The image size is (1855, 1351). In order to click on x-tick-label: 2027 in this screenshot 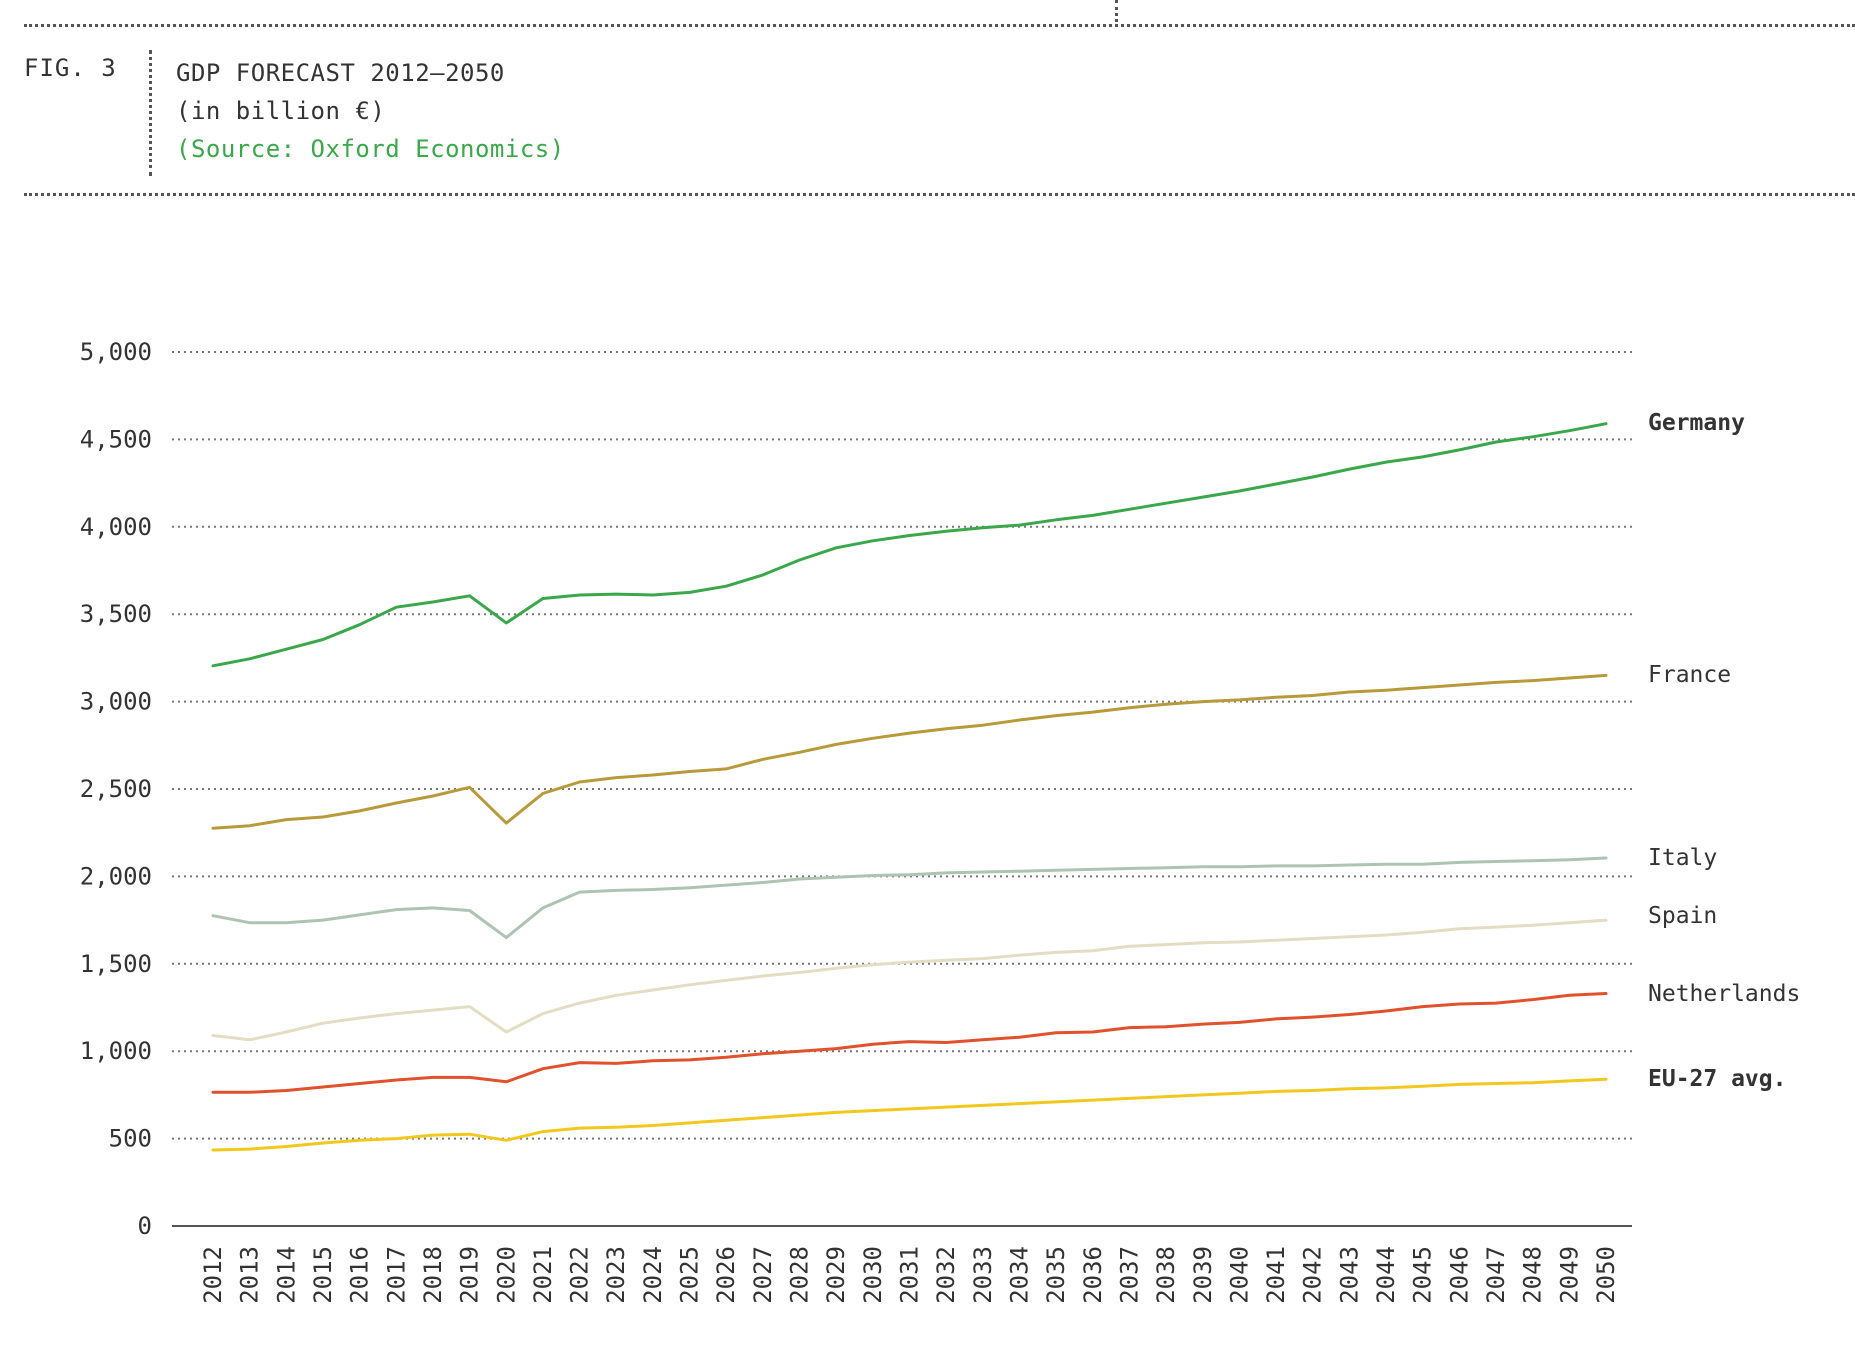, I will do `click(763, 1275)`.